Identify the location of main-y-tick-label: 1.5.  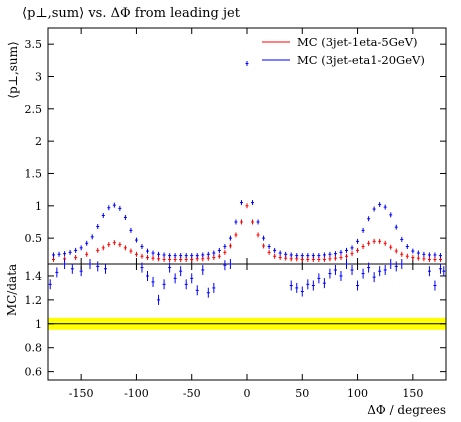
(34, 173).